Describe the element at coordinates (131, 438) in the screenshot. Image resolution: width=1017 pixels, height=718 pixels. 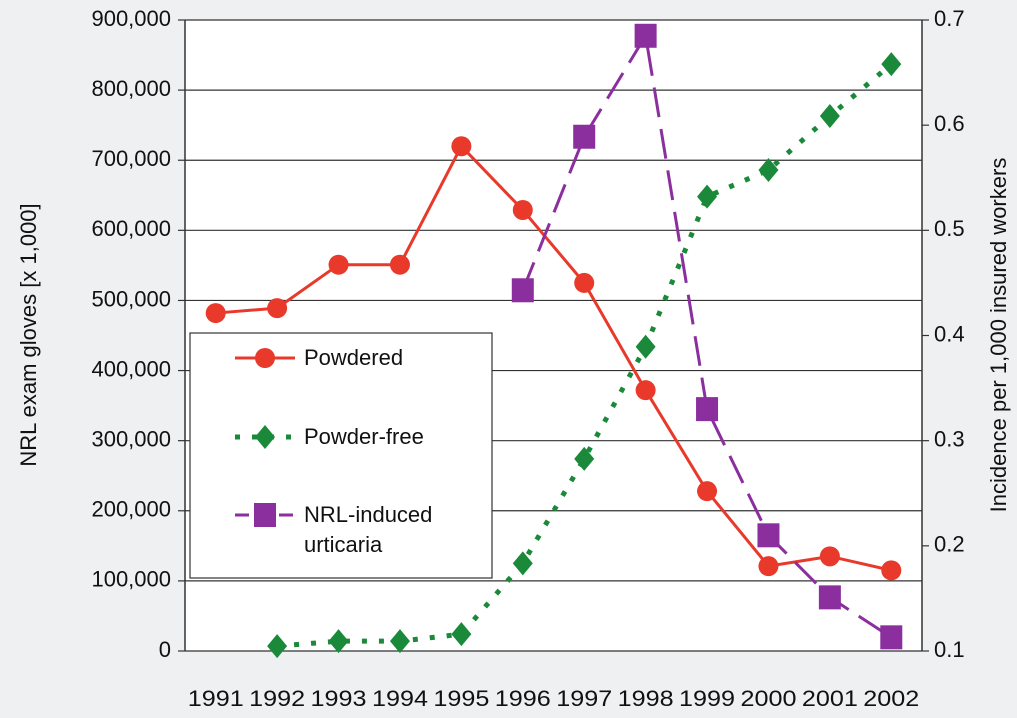
I see `y-tick-label: 300,000` at that location.